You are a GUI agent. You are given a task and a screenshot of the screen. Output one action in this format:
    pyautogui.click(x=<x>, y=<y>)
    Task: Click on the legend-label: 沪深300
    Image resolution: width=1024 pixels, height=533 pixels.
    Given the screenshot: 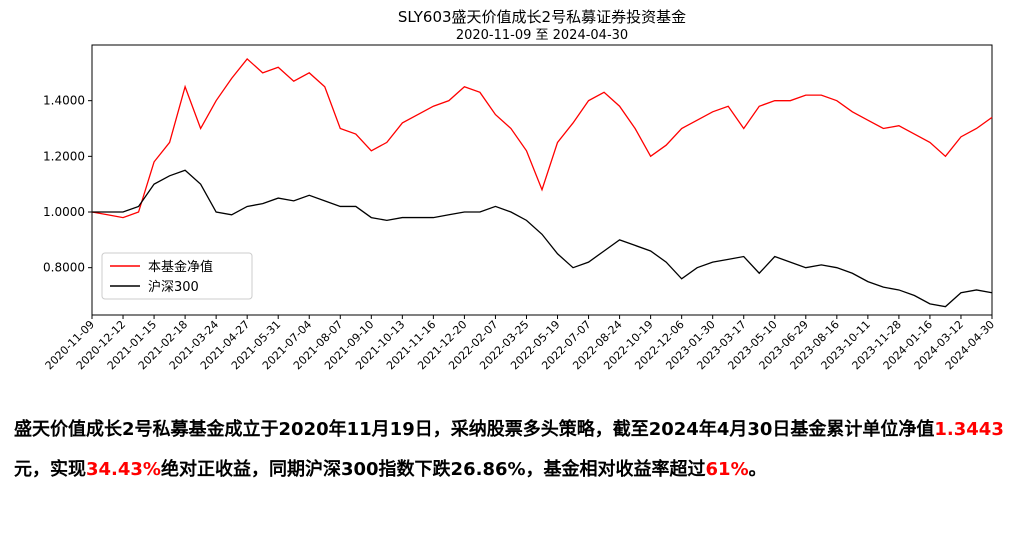 What is the action you would take?
    pyautogui.click(x=173, y=287)
    